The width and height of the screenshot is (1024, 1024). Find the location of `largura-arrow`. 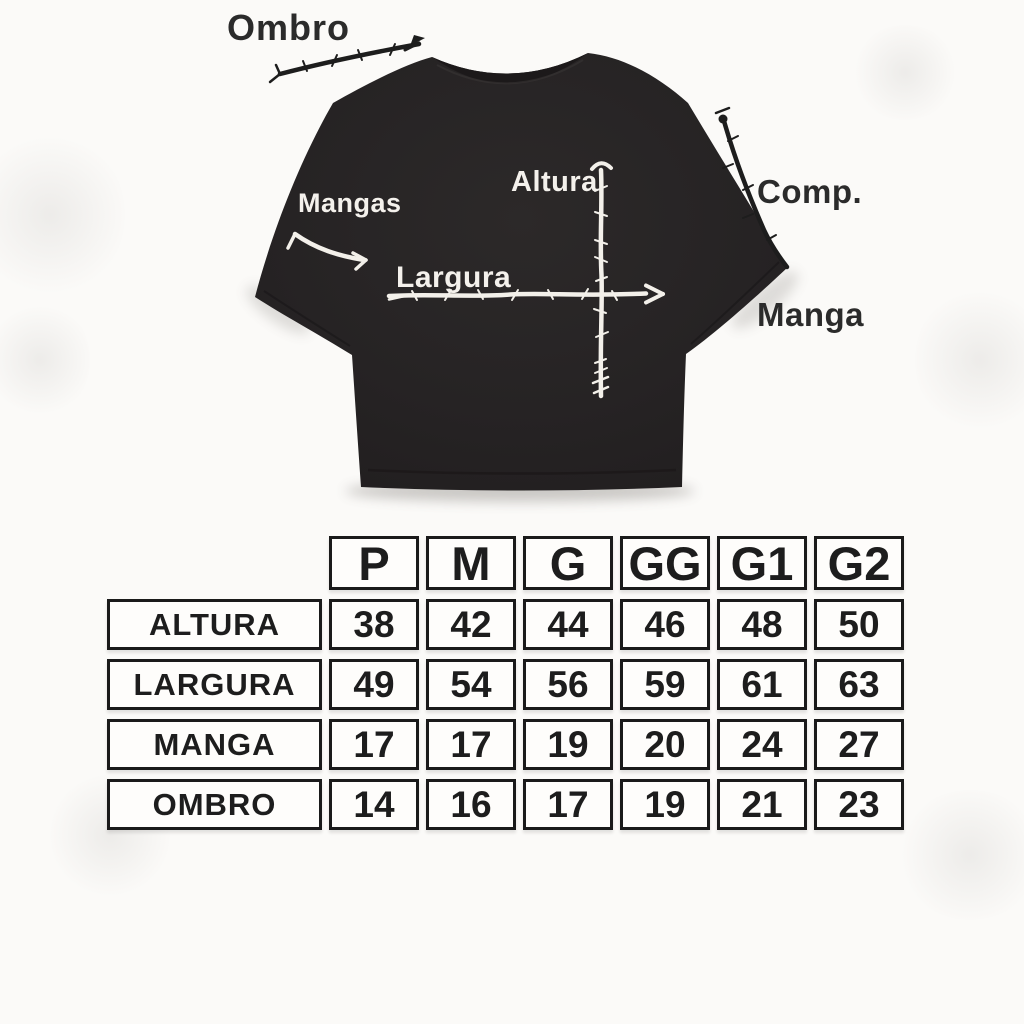

largura-arrow is located at coordinates (525, 294).